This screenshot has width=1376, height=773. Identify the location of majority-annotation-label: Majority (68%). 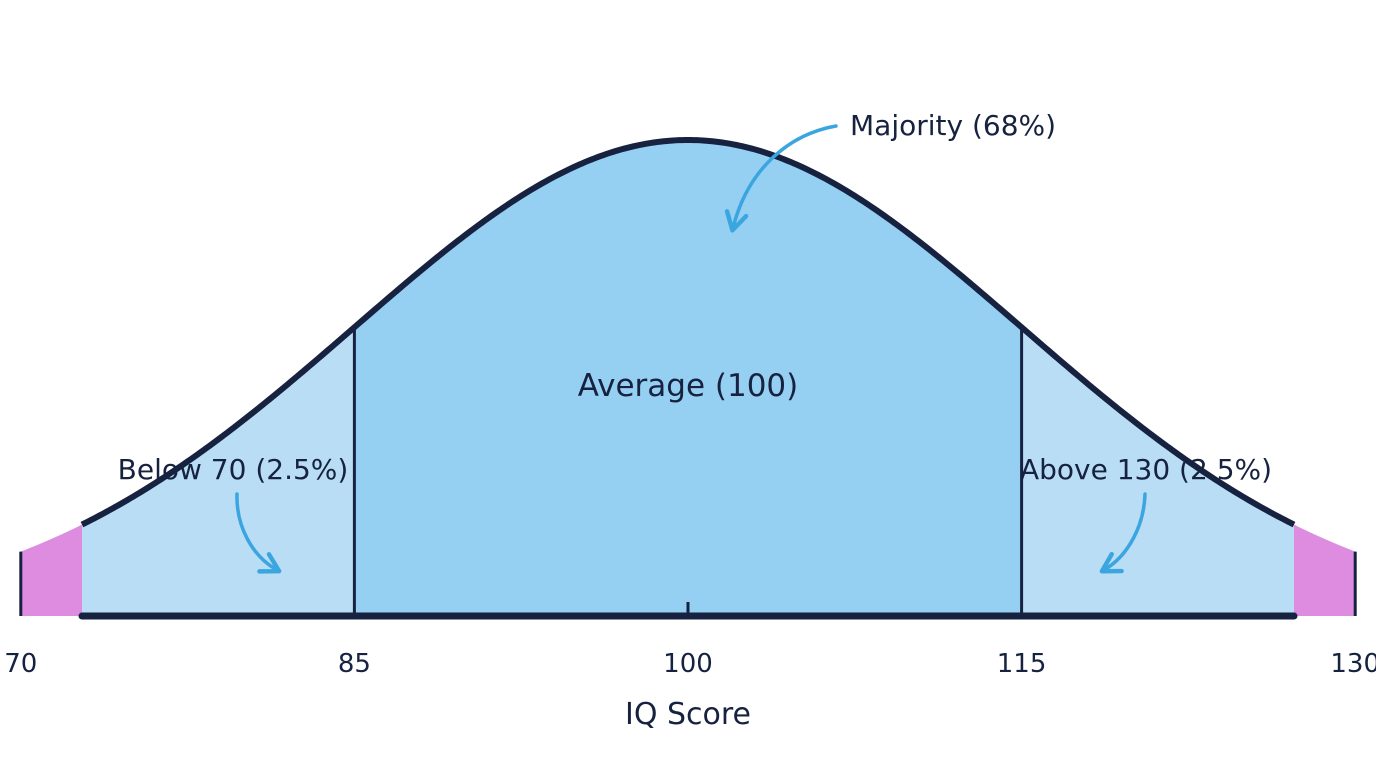
(953, 125).